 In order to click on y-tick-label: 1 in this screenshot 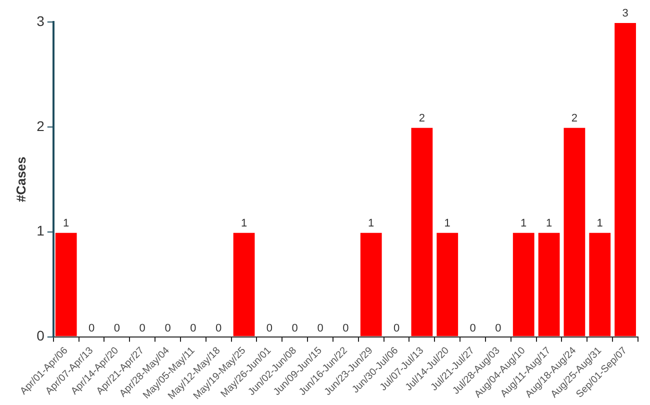, I will do `click(40, 230)`.